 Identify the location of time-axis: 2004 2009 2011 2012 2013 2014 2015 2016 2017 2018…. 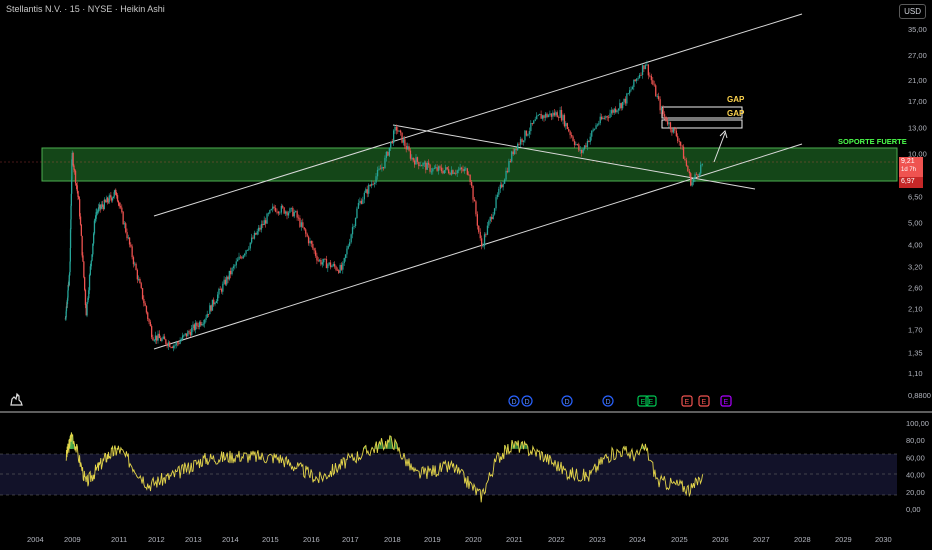
(459, 539).